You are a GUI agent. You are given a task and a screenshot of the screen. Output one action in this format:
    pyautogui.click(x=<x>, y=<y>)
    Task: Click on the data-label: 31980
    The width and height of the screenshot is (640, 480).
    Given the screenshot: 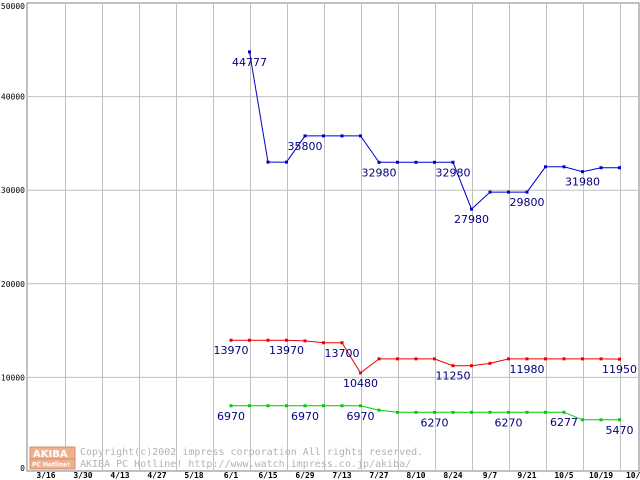 What is the action you would take?
    pyautogui.click(x=582, y=182)
    